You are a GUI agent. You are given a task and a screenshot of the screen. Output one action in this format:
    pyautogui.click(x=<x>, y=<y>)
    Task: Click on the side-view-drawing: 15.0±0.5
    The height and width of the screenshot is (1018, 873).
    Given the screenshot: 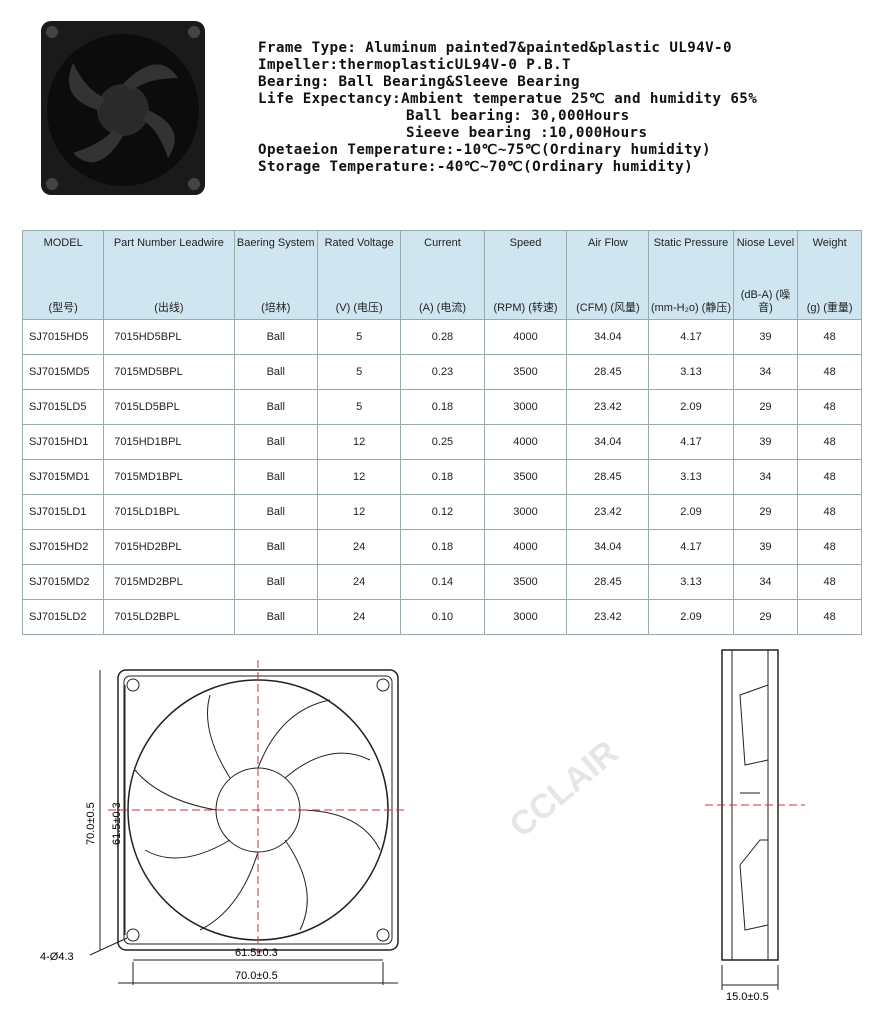 What is the action you would take?
    pyautogui.click(x=755, y=826)
    